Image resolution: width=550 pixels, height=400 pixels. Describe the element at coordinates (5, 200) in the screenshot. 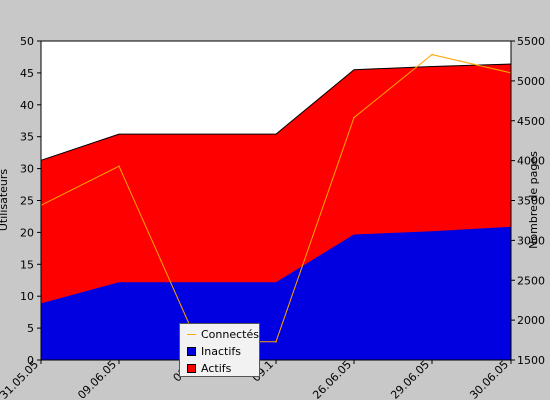

I see `y-axis-title: Utilisateurs` at that location.